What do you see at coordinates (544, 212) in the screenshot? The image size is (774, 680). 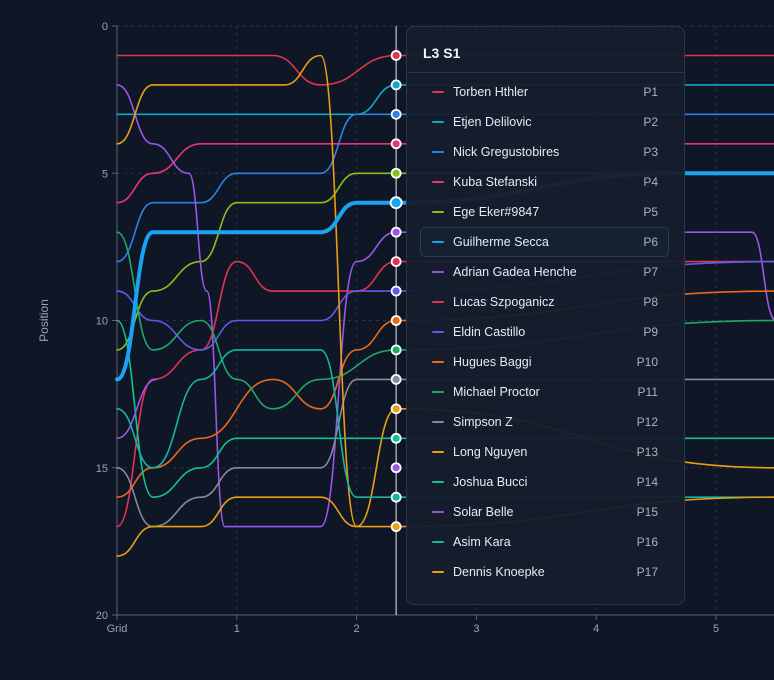 I see `tooltip-row: Ege Eker#9847 P5` at bounding box center [544, 212].